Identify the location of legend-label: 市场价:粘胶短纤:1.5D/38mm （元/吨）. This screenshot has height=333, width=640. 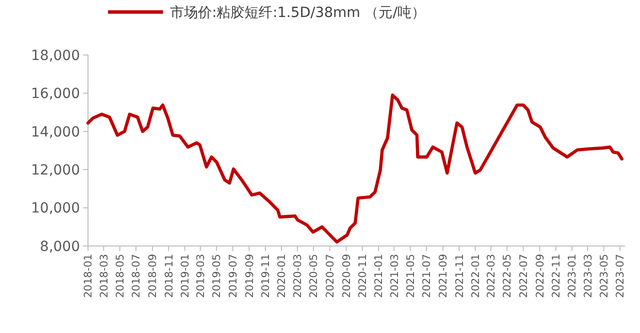
(298, 12).